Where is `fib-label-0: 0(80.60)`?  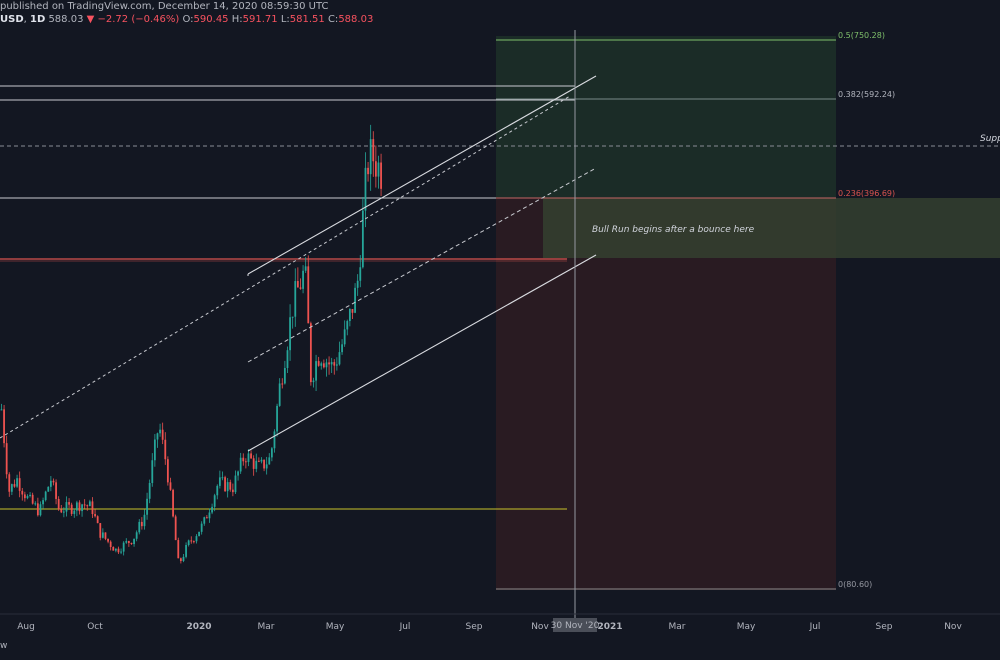
fib-label-0: 0(80.60) is located at coordinates (855, 584).